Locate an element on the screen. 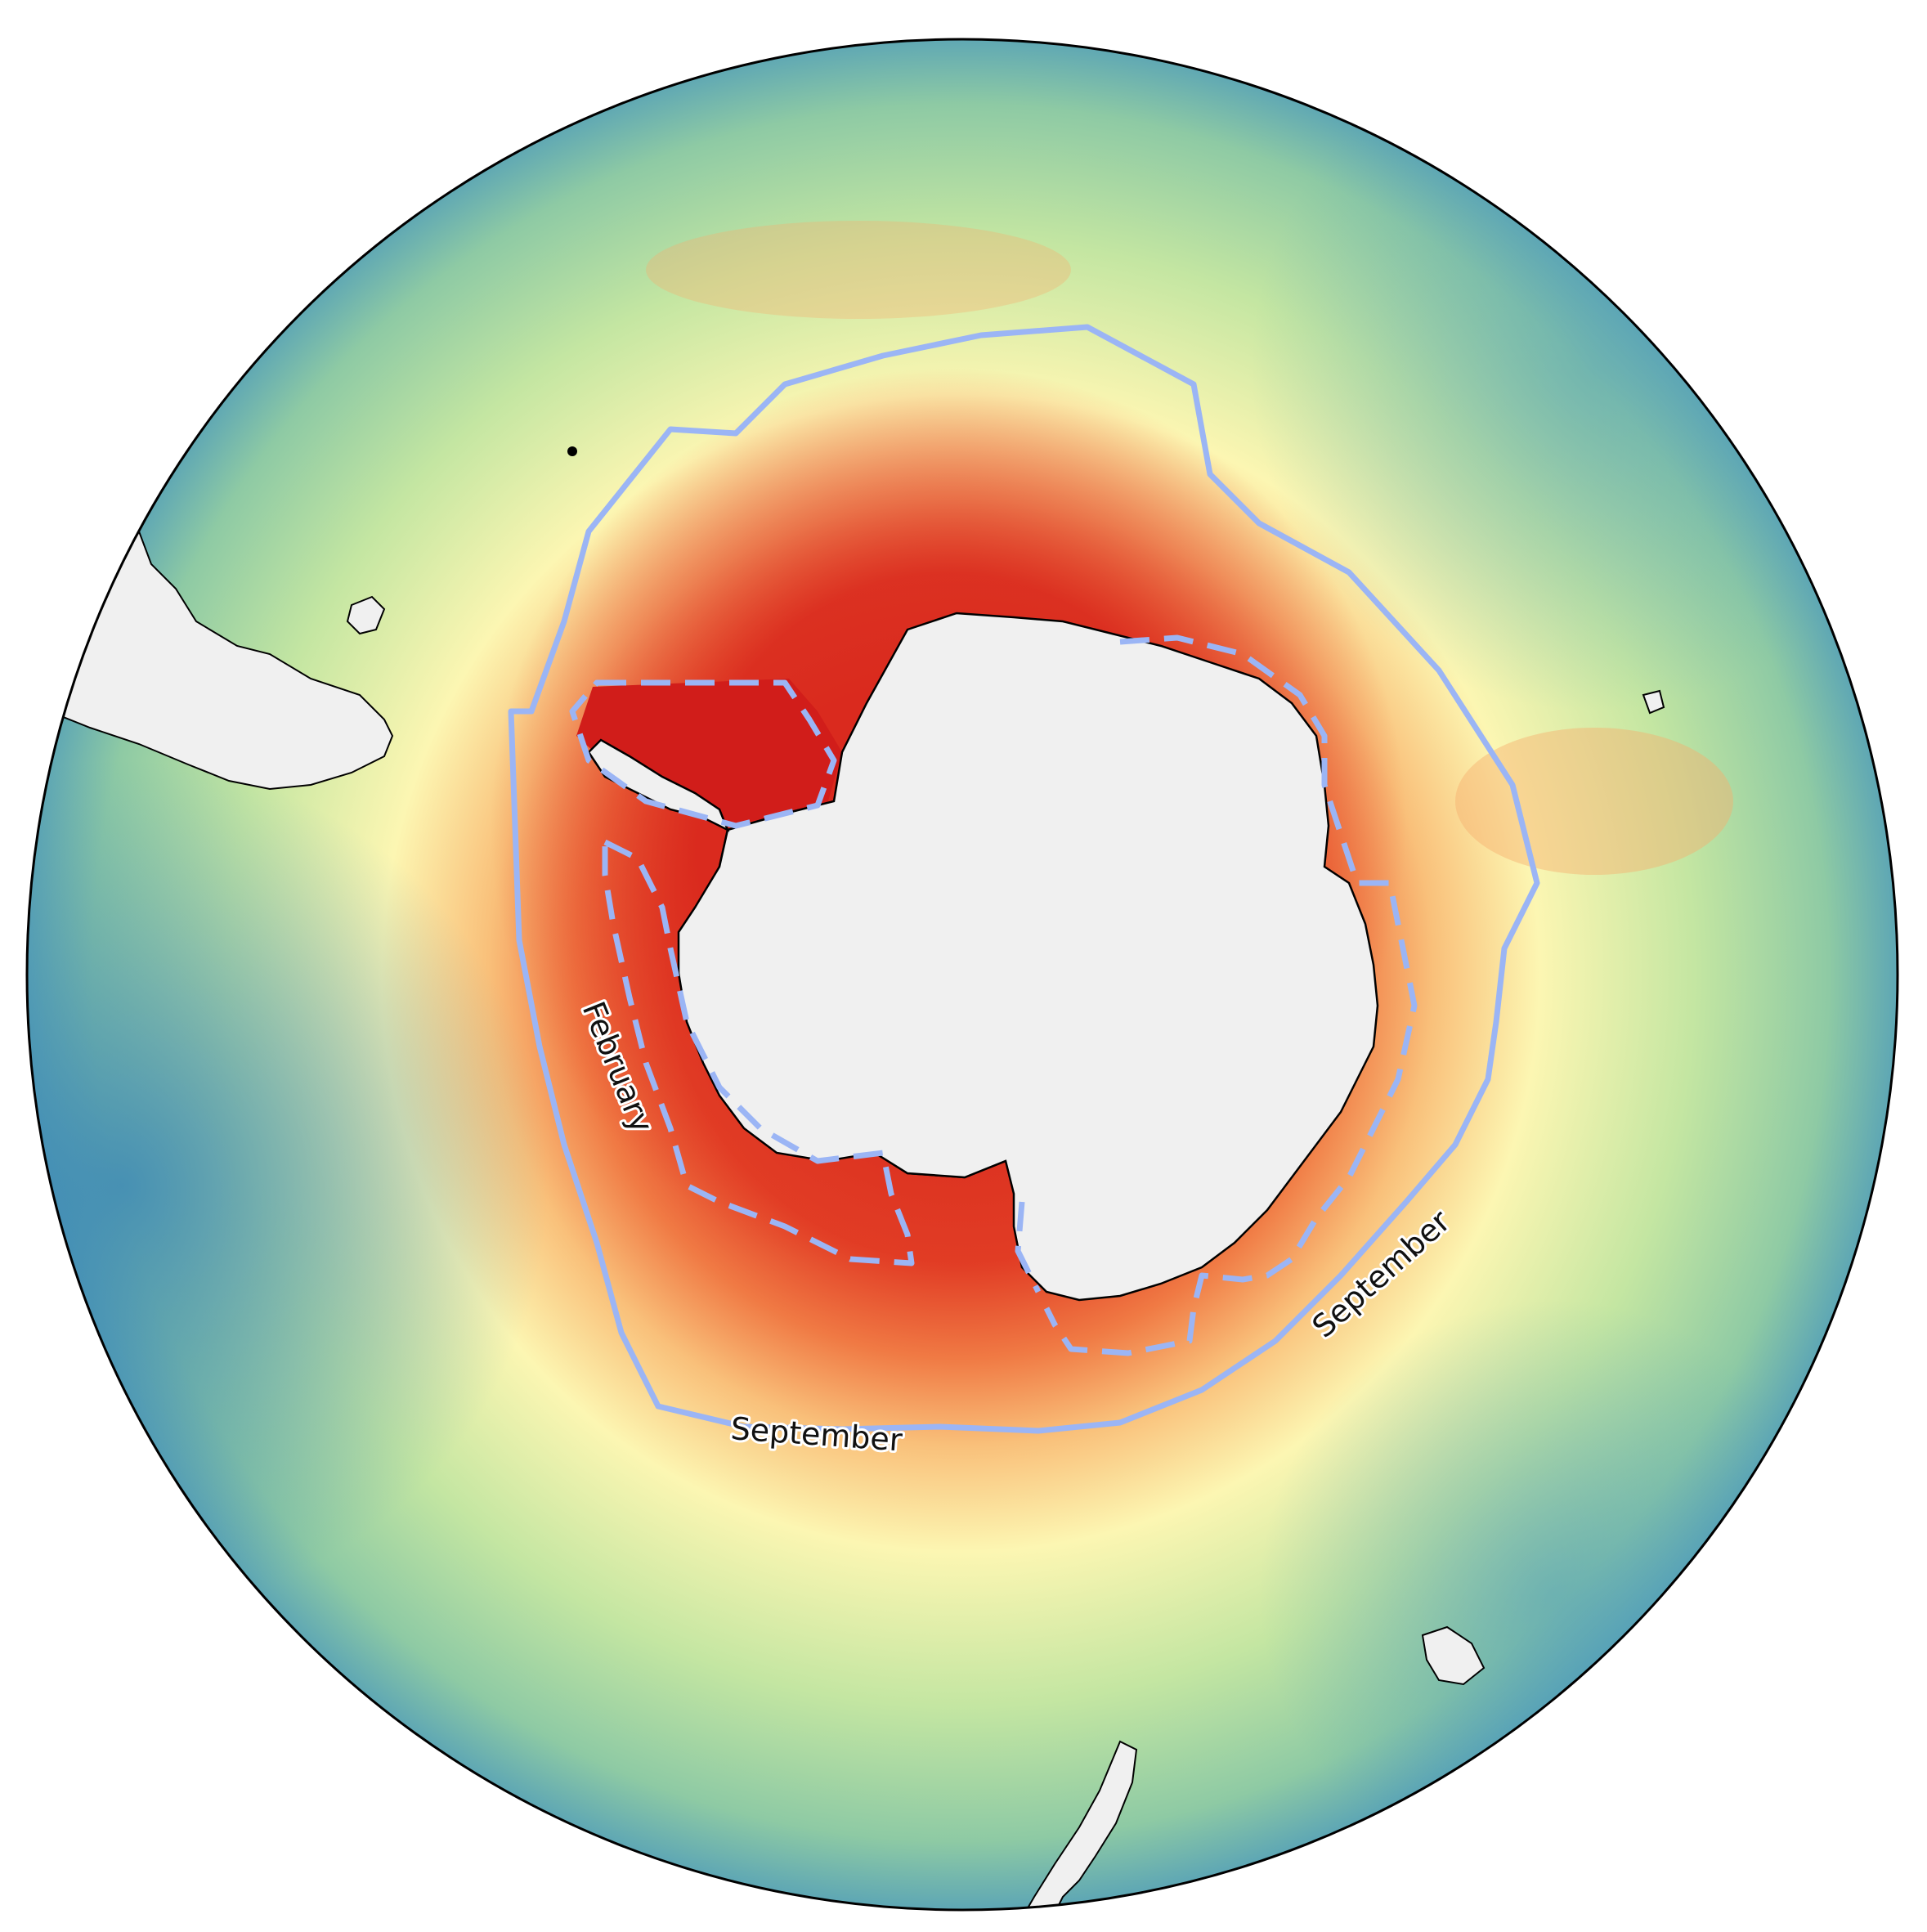  weddell-sea-red is located at coordinates (709, 752).